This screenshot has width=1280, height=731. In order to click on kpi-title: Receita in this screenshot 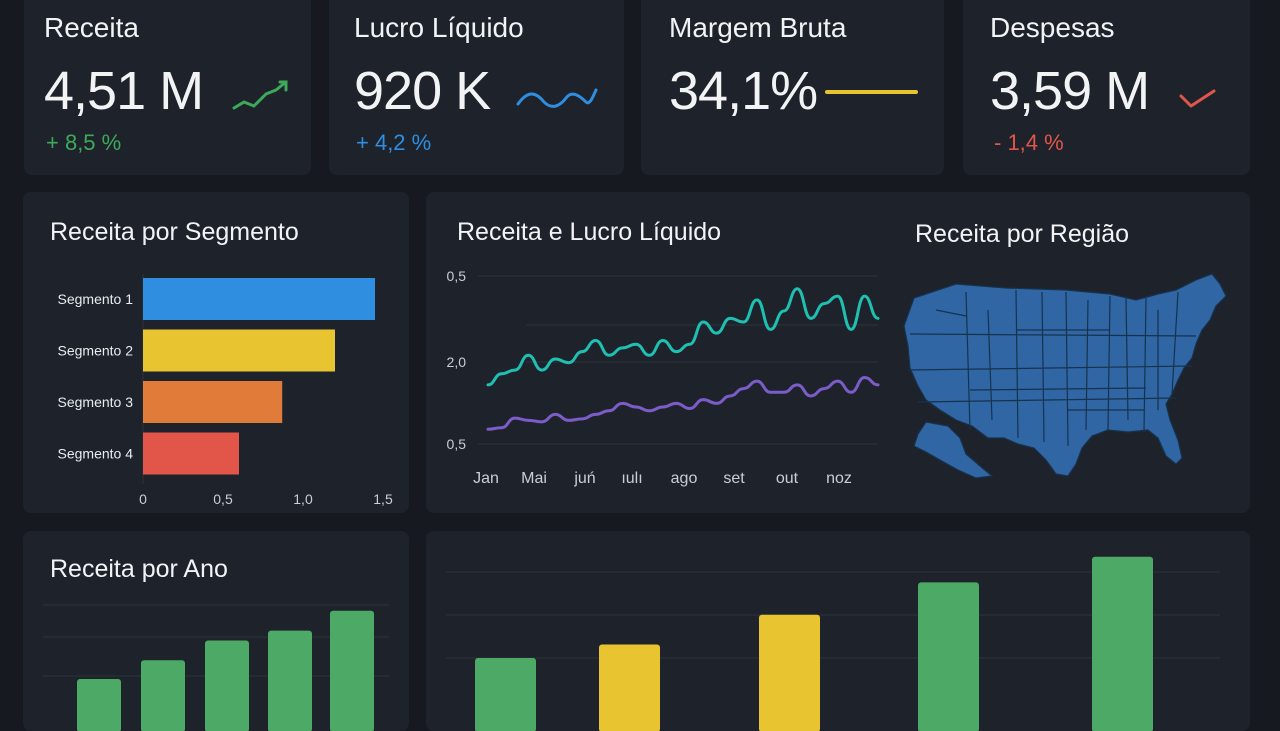, I will do `click(91, 28)`.